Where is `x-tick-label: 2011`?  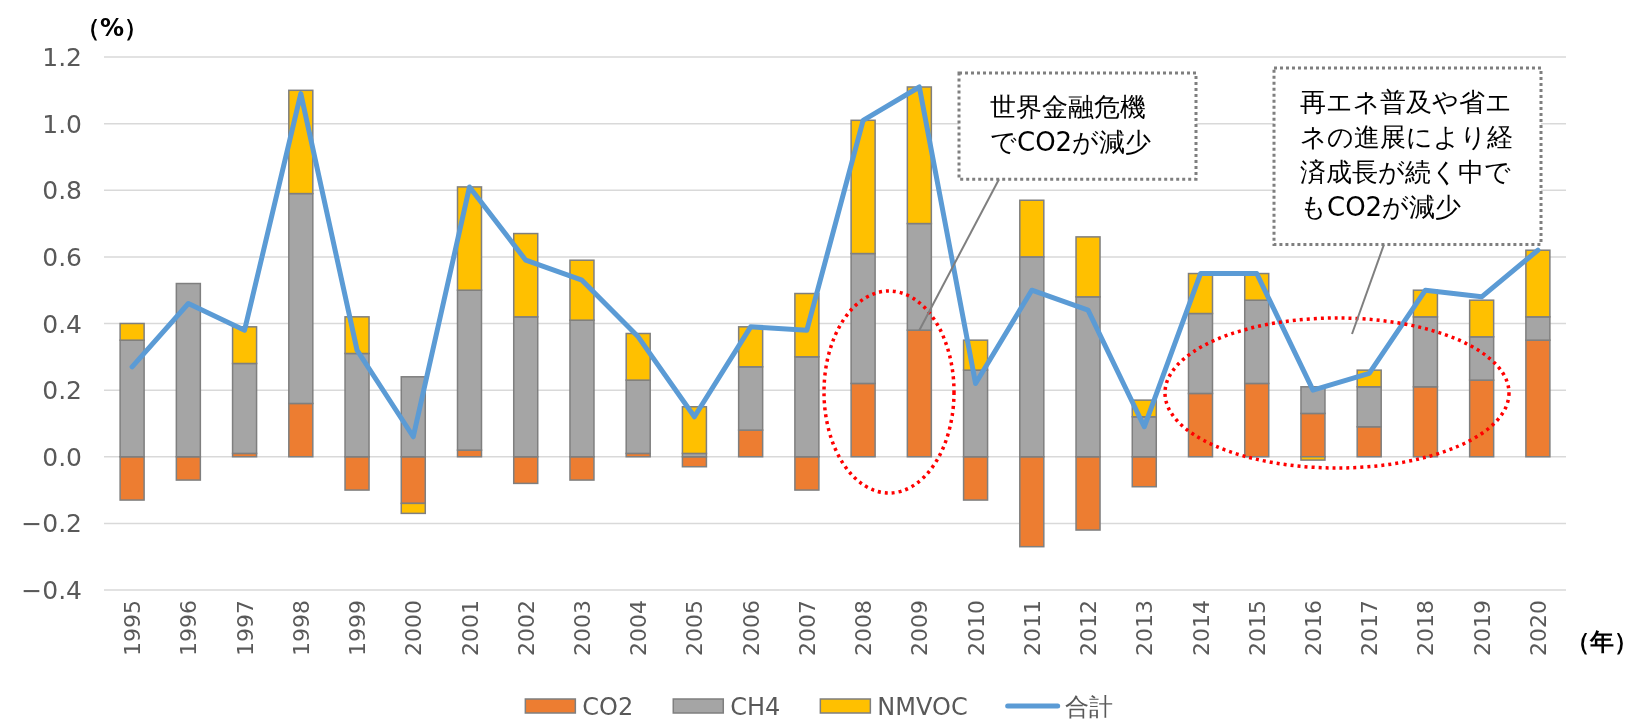
x-tick-label: 2011 is located at coordinates (1032, 628).